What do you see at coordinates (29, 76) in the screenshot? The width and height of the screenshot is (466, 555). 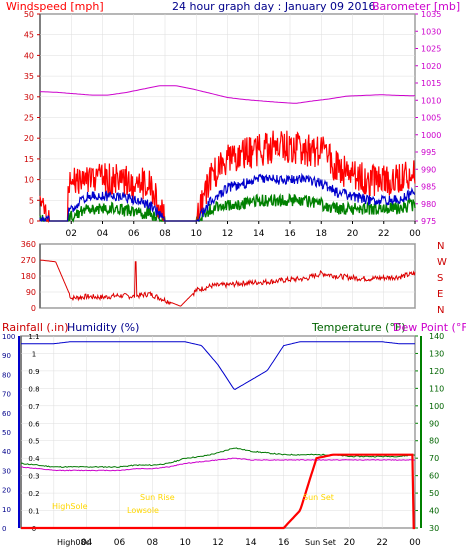 I see `wind-tick-label: 35` at bounding box center [29, 76].